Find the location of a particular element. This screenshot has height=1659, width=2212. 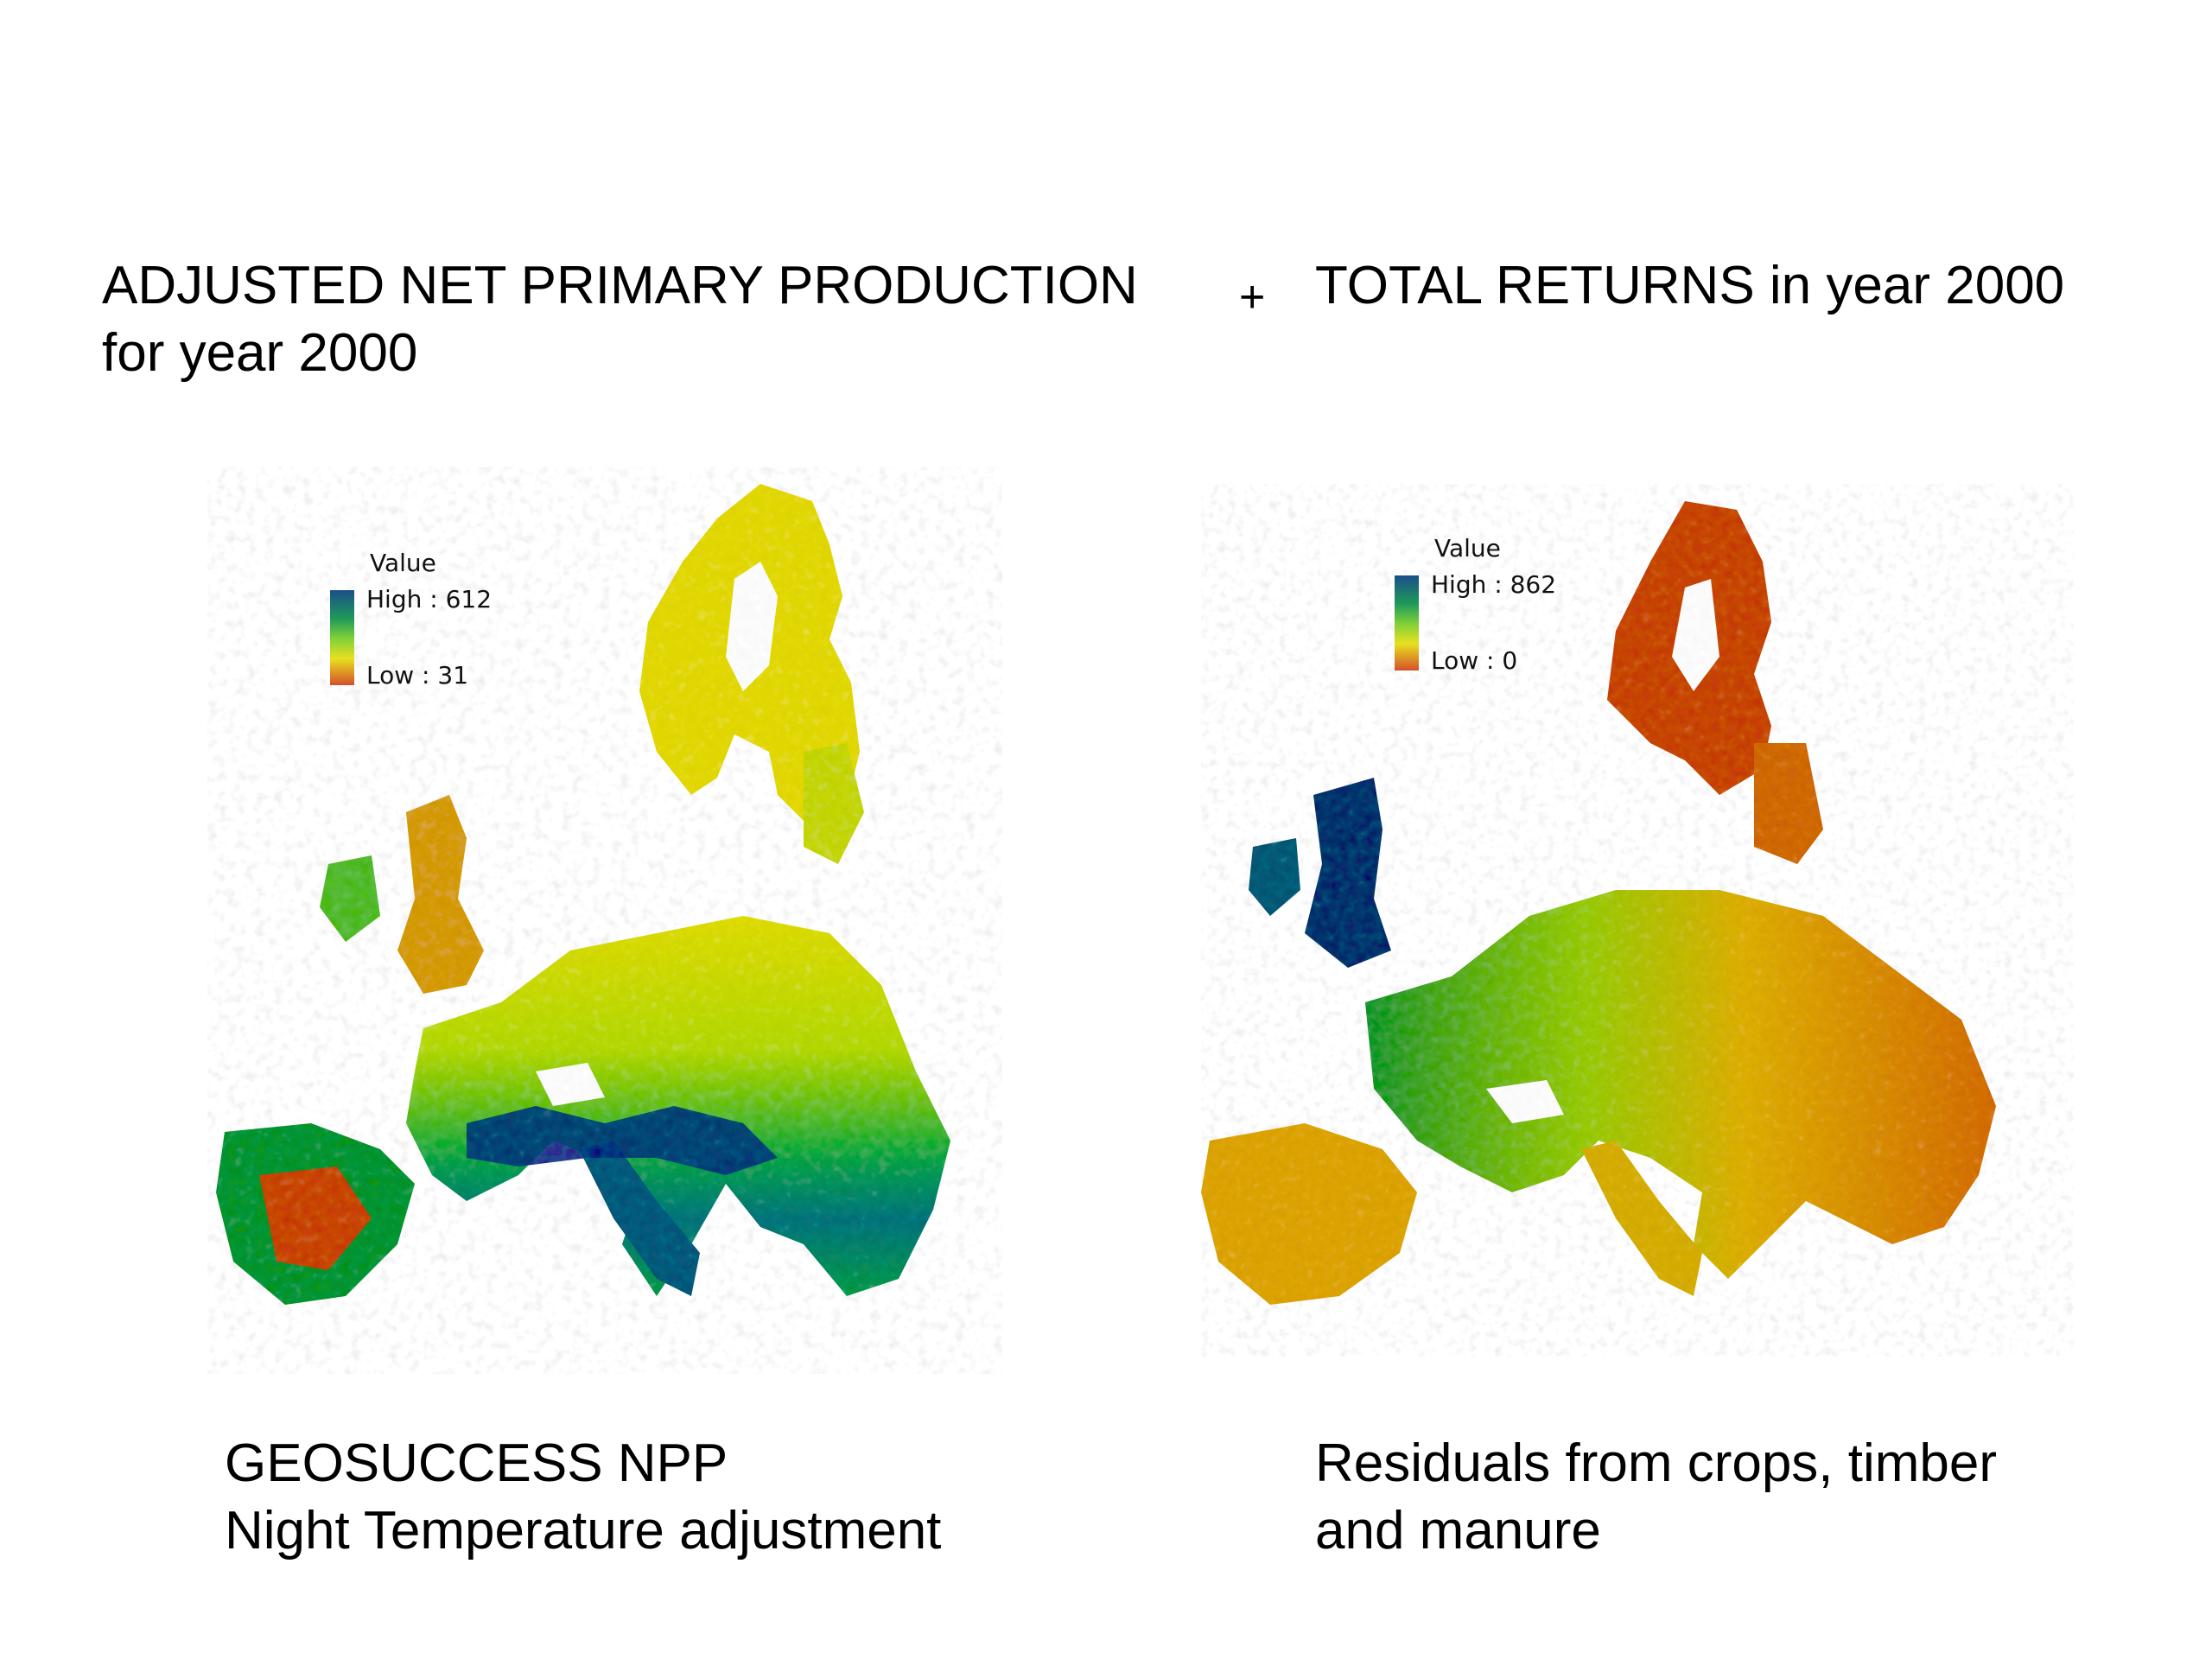

legend-high-label: High : 612 is located at coordinates (429, 599).